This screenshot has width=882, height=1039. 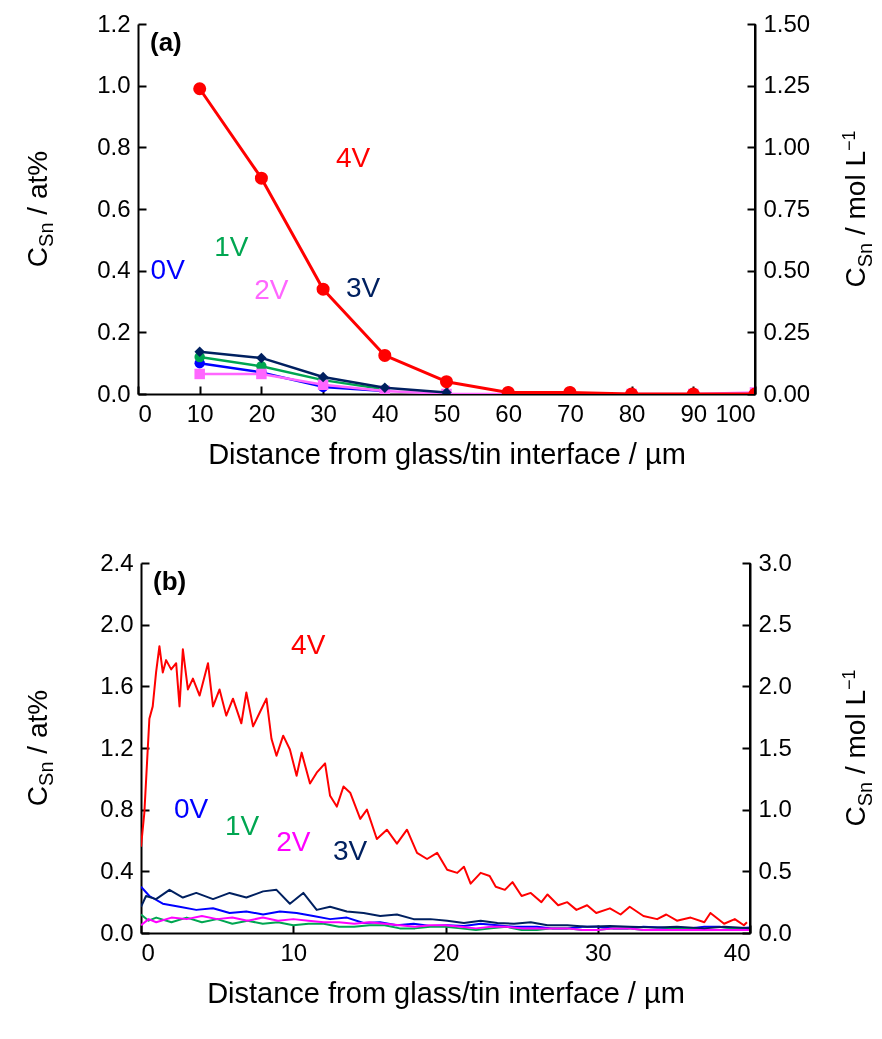 I want to click on y-tick-label: 1.6, so click(x=117, y=685).